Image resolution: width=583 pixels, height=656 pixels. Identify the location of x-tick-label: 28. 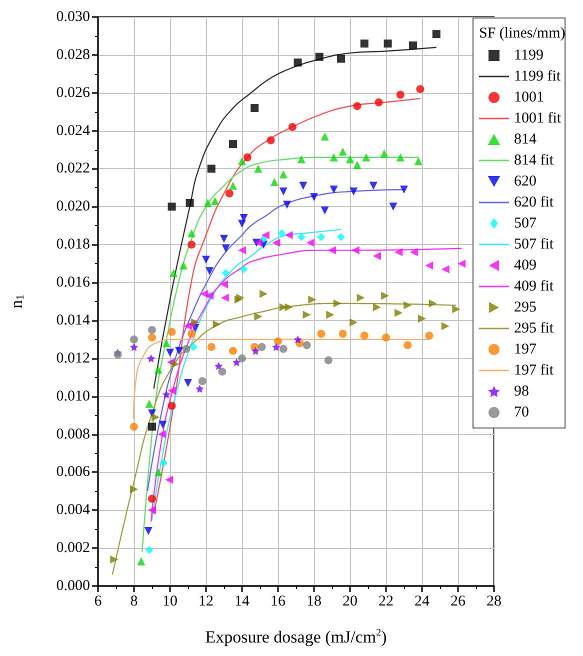
(494, 602).